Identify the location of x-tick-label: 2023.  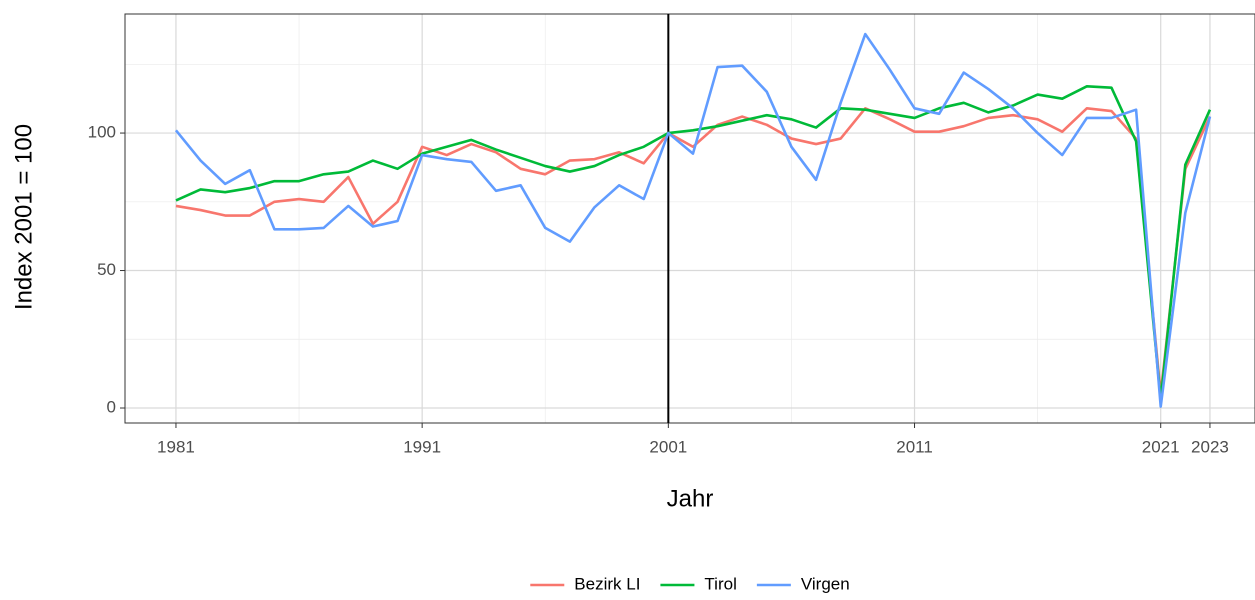
(1210, 446).